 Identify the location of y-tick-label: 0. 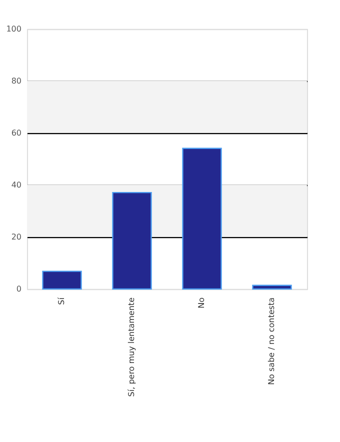
(19, 289).